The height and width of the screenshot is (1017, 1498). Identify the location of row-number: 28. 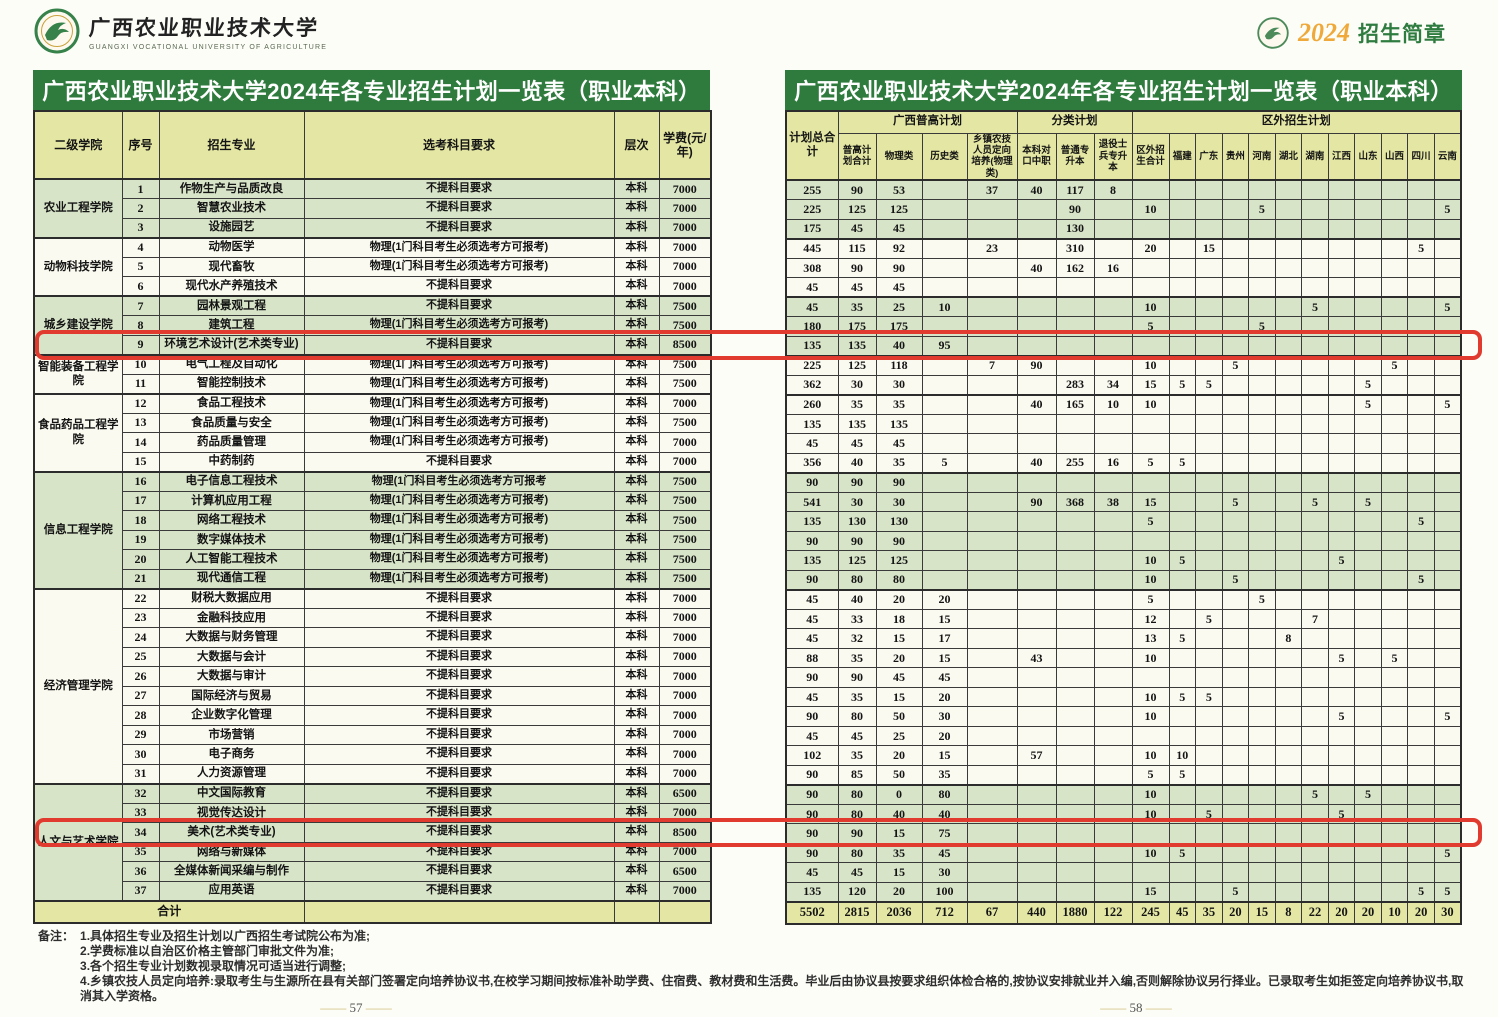
(140, 715).